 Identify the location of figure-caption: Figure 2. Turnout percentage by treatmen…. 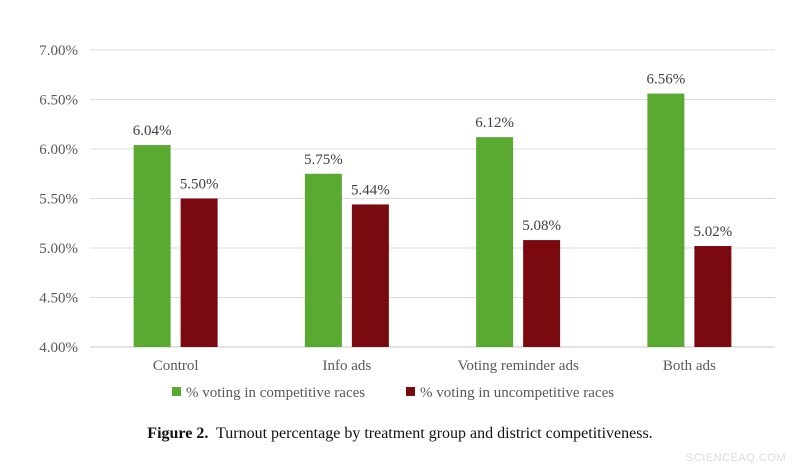
(400, 434).